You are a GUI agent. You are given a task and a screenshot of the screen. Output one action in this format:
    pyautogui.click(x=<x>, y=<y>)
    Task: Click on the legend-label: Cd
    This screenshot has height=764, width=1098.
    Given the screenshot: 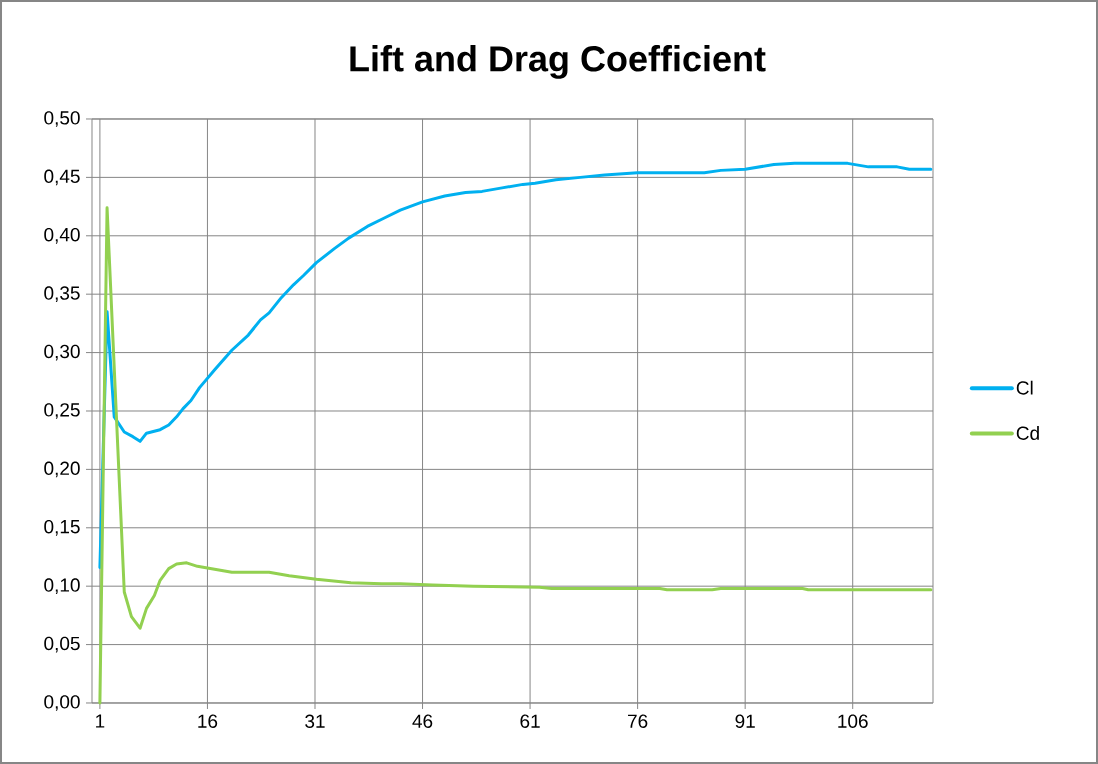 What is the action you would take?
    pyautogui.click(x=1027, y=432)
    